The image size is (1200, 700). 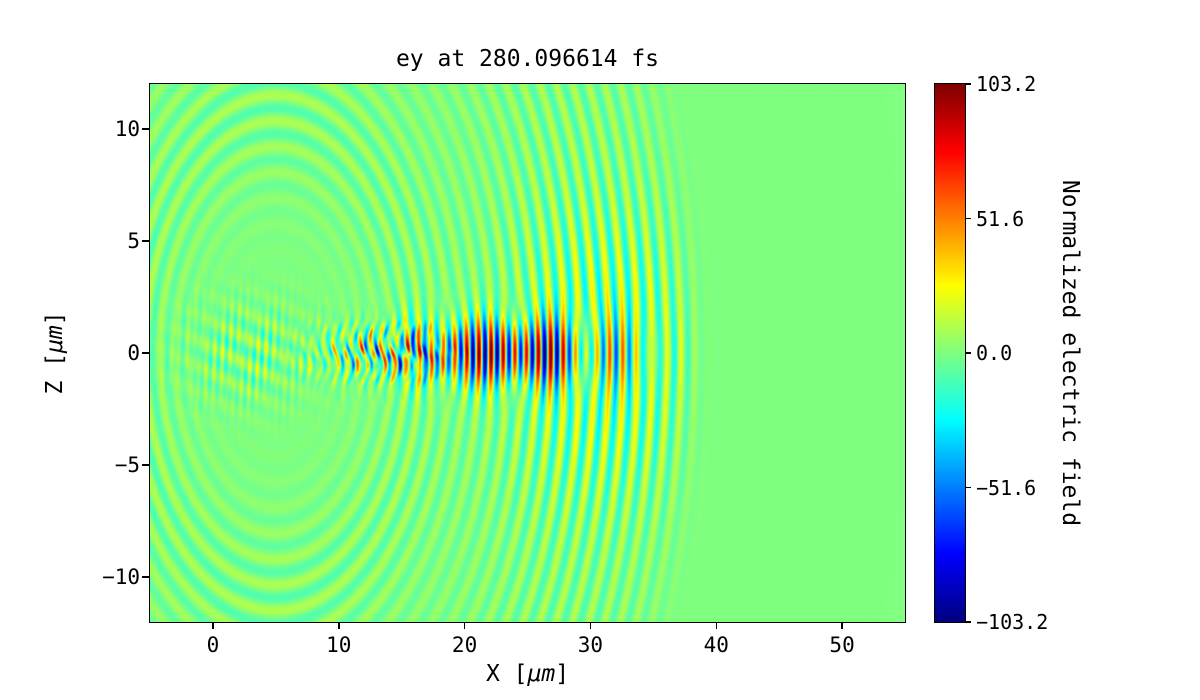 What do you see at coordinates (121, 577) in the screenshot?
I see `y-tick-label: −10` at bounding box center [121, 577].